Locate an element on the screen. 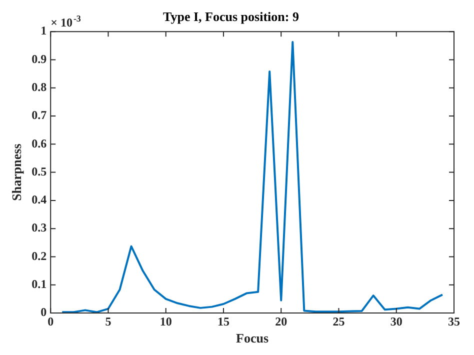 Image resolution: width=474 pixels, height=355 pixels. y-tick-label: 1 is located at coordinates (43, 31).